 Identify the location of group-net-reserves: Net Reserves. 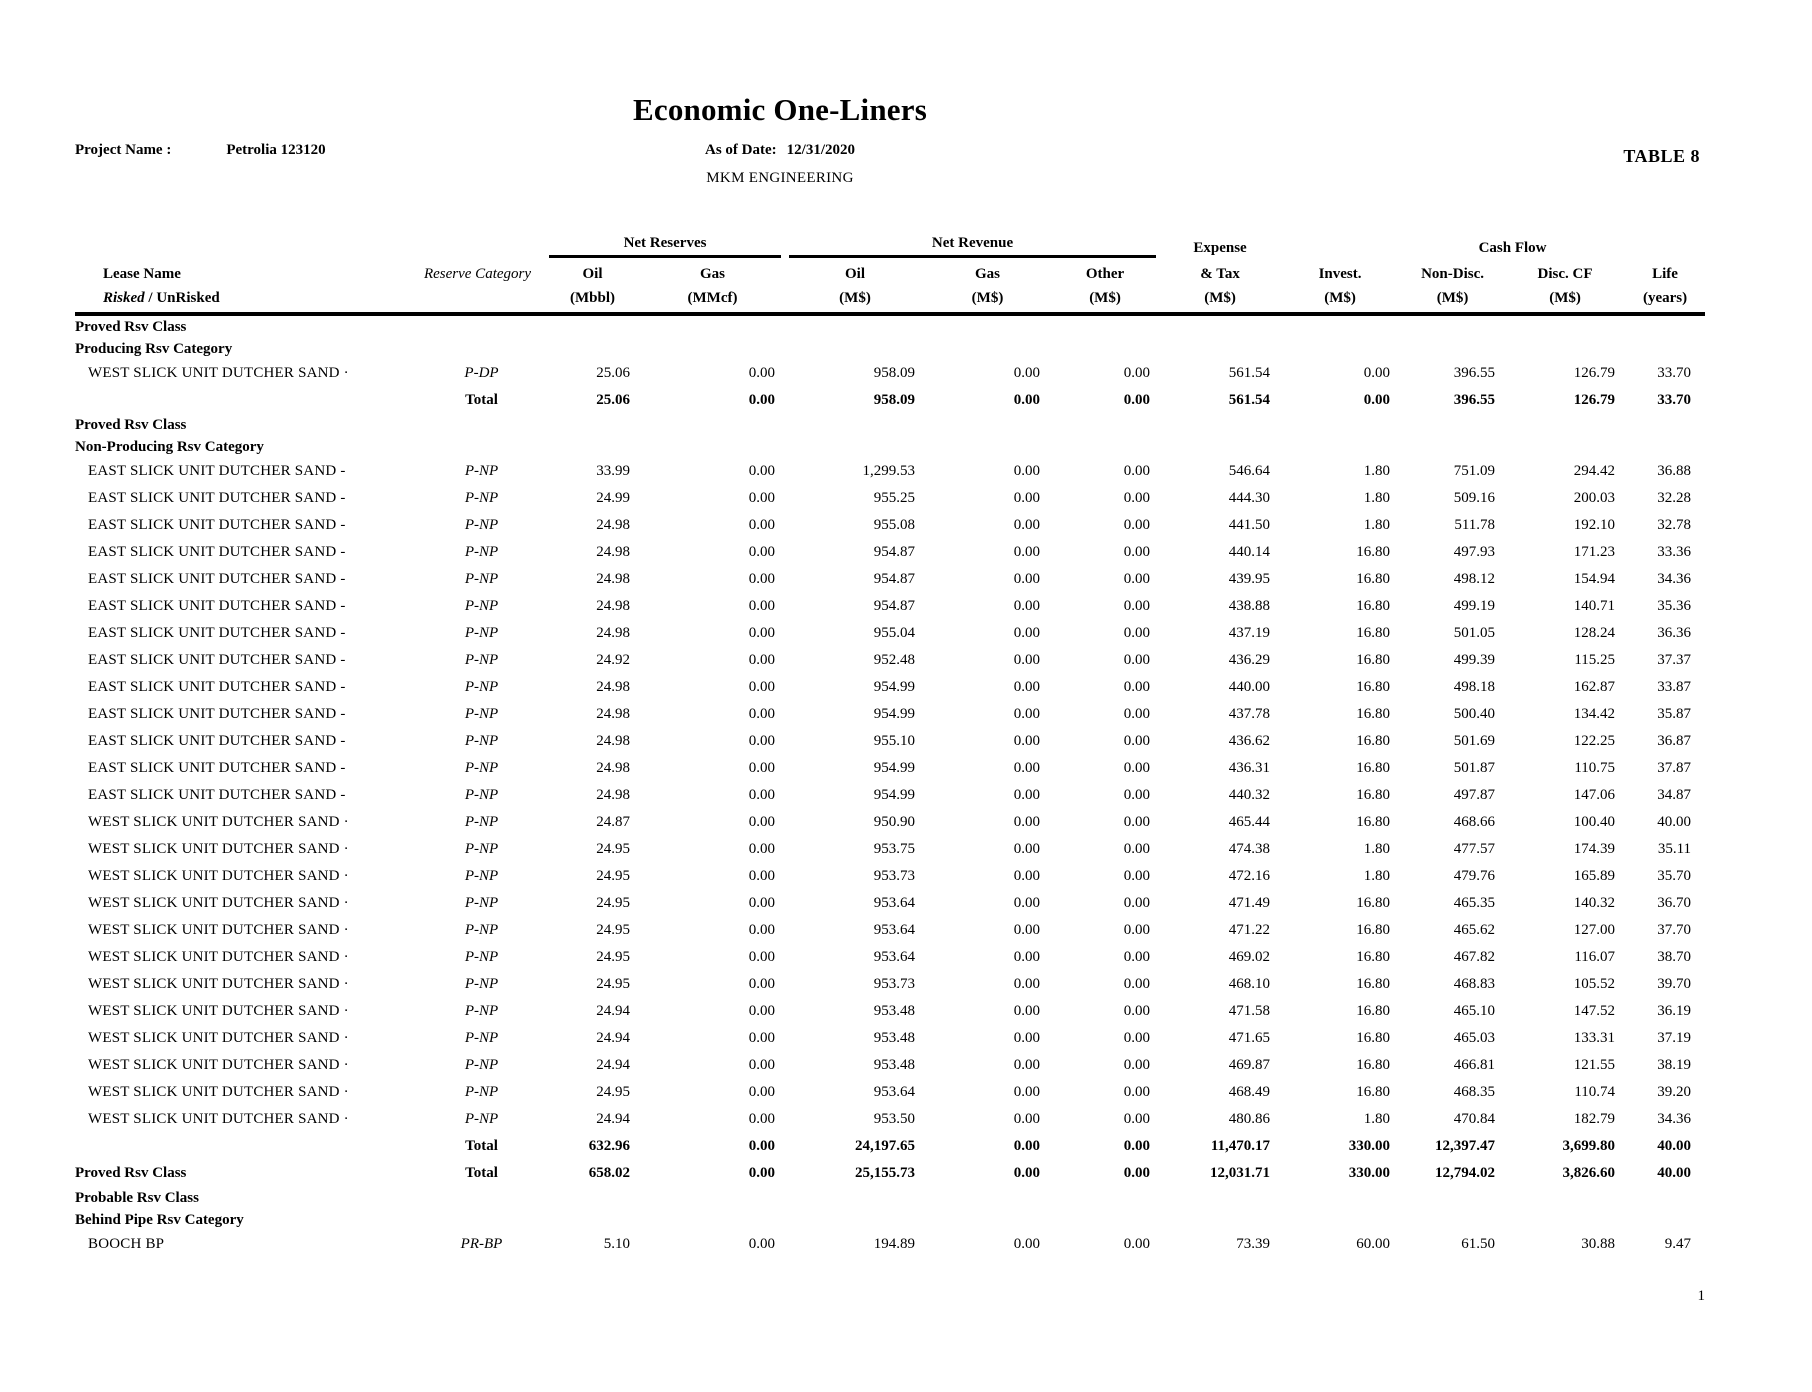
(665, 243).